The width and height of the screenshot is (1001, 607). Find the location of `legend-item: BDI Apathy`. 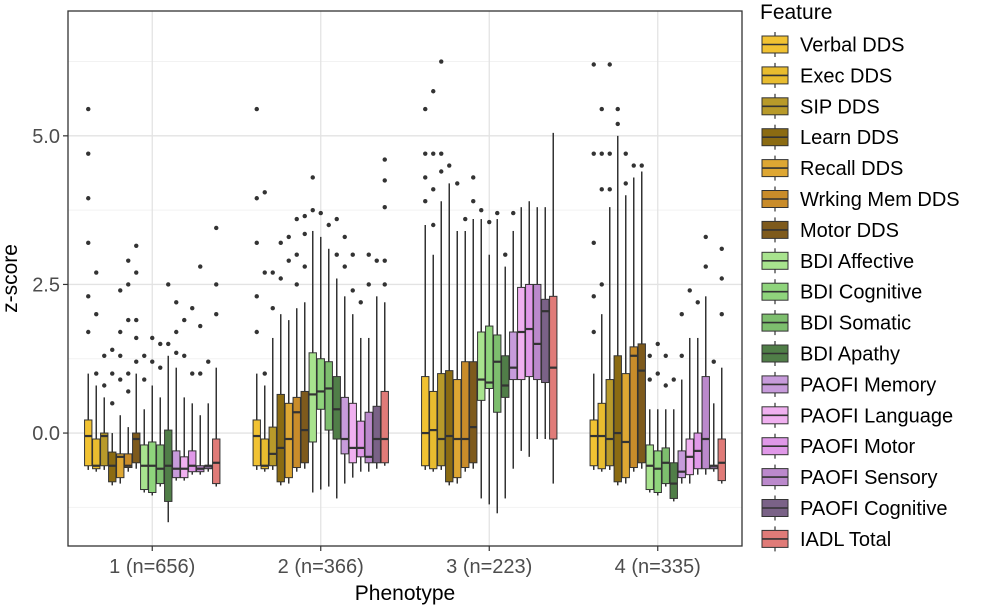

legend-item: BDI Apathy is located at coordinates (830, 353).